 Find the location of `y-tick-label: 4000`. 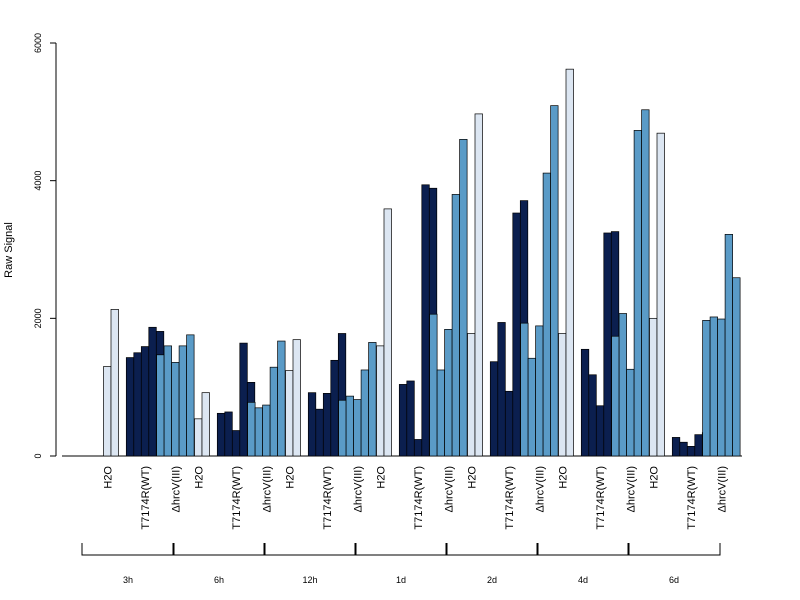

y-tick-label: 4000 is located at coordinates (38, 181).